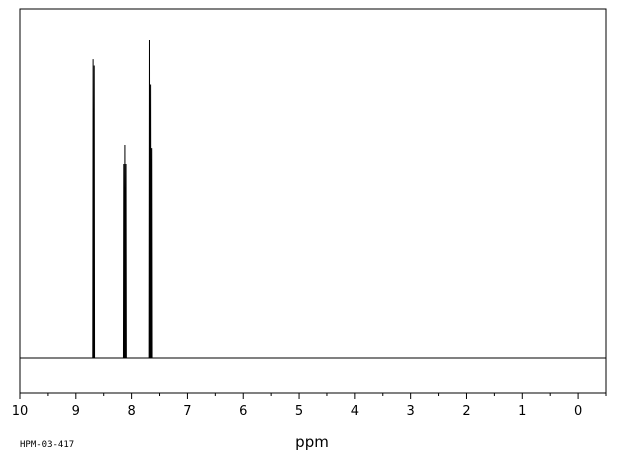 The width and height of the screenshot is (620, 455). Describe the element at coordinates (47, 445) in the screenshot. I see `sample-id-label: HPM-03-417` at that location.